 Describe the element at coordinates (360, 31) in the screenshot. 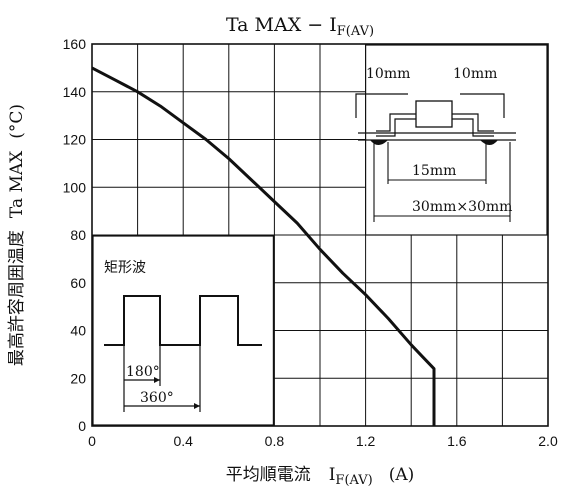

I see `chart-title-tail: (AV)` at that location.